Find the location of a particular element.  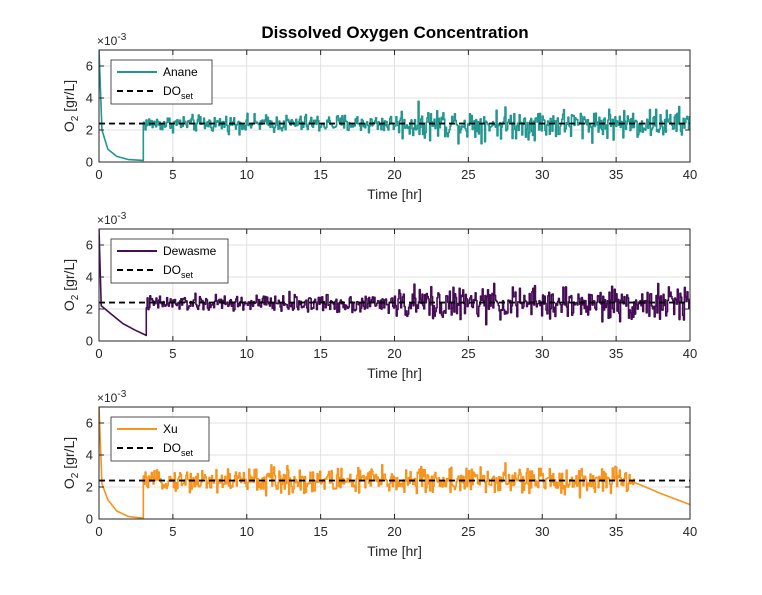

legend: Xu DOset is located at coordinates (160, 439).